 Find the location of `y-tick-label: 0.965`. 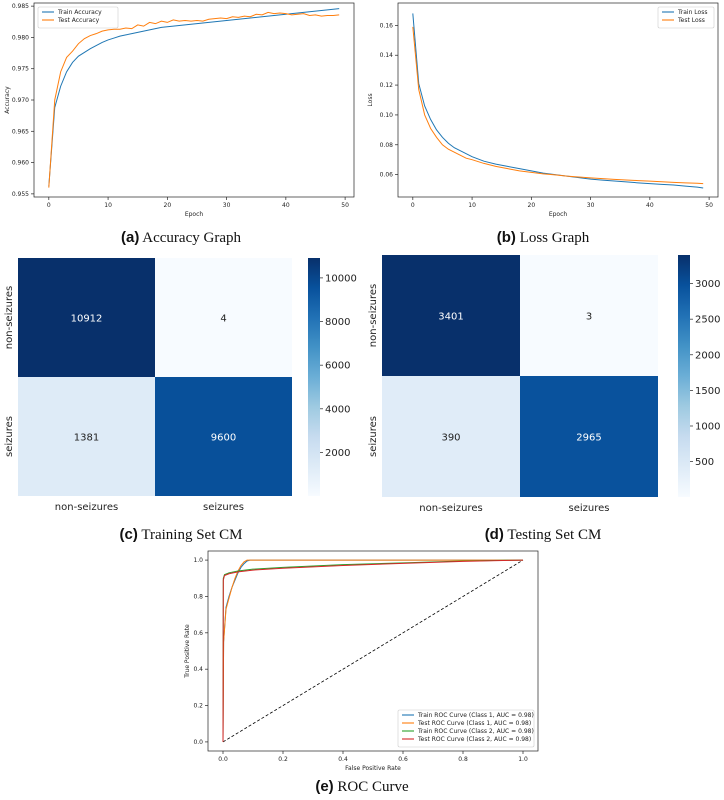

y-tick-label: 0.965 is located at coordinates (20, 131).